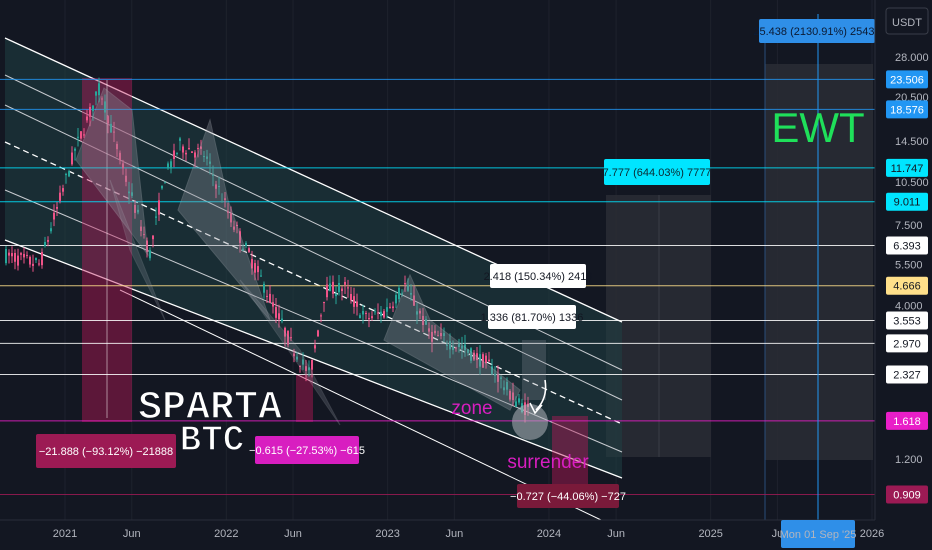 The height and width of the screenshot is (550, 932). What do you see at coordinates (912, 142) in the screenshot?
I see `y-tick-2: 14.500` at bounding box center [912, 142].